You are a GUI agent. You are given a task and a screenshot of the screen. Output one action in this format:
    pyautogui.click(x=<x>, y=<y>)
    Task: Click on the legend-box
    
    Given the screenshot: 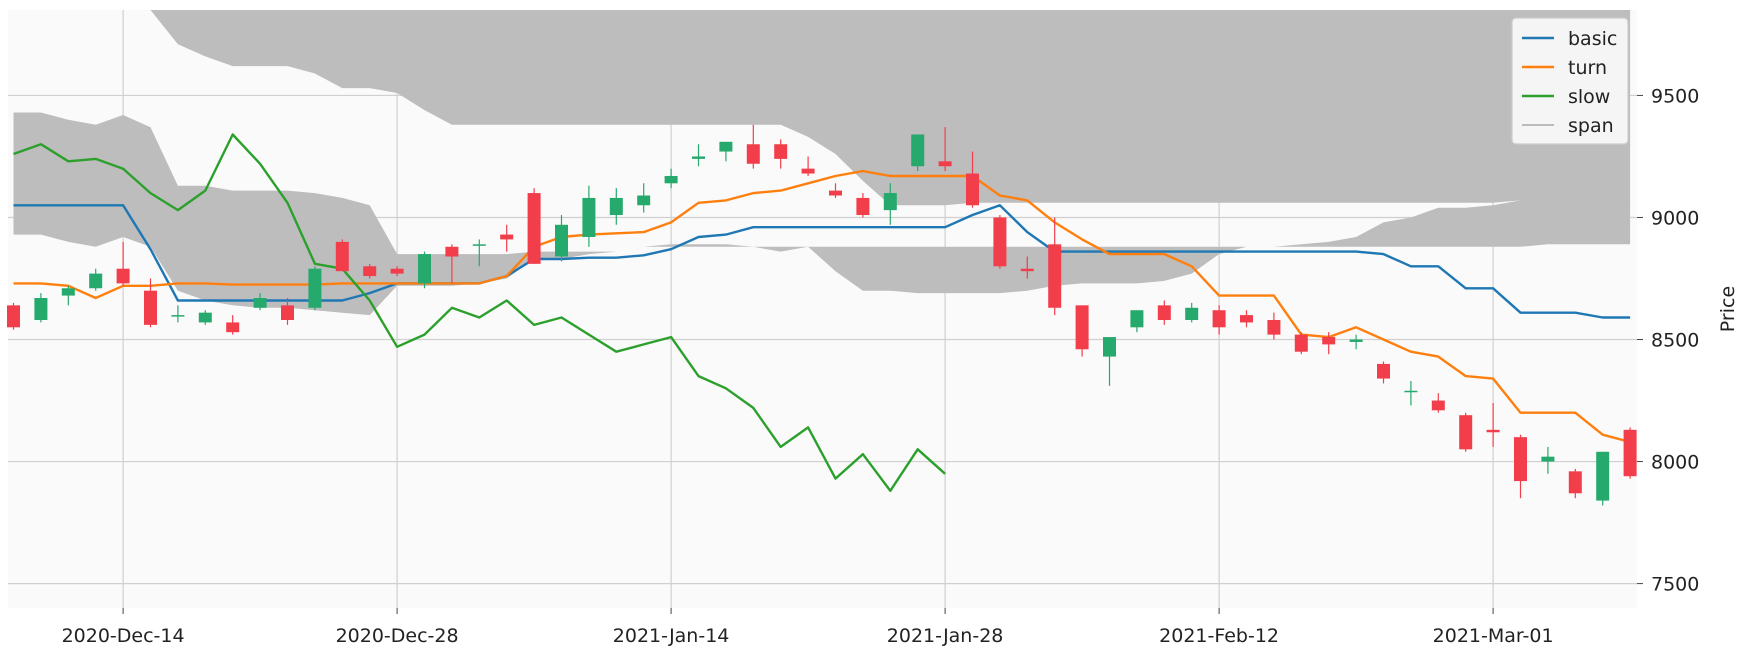 What is the action you would take?
    pyautogui.click(x=1570, y=81)
    